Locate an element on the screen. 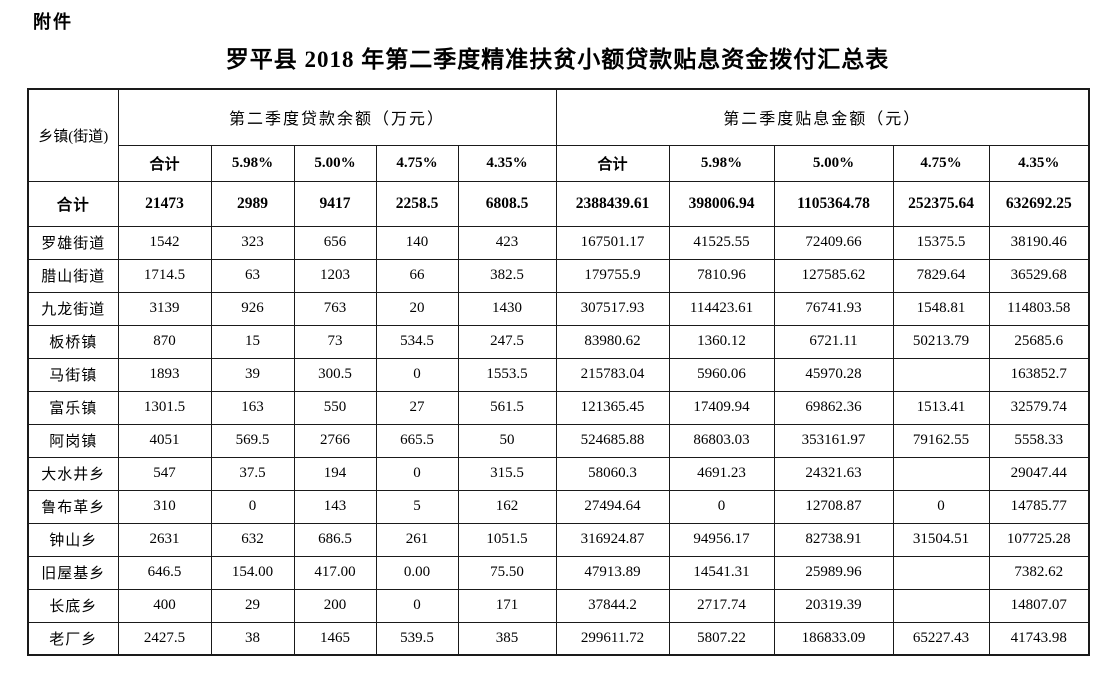 This screenshot has height=675, width=1115. table-cell: 6808.5 is located at coordinates (507, 203).